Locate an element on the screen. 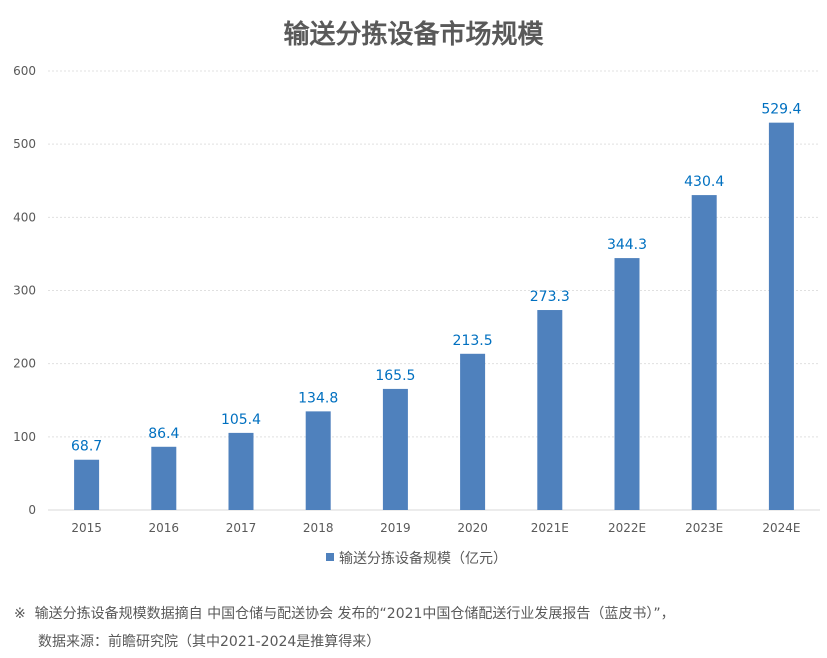  x-tick-label: 2015 is located at coordinates (86, 528).